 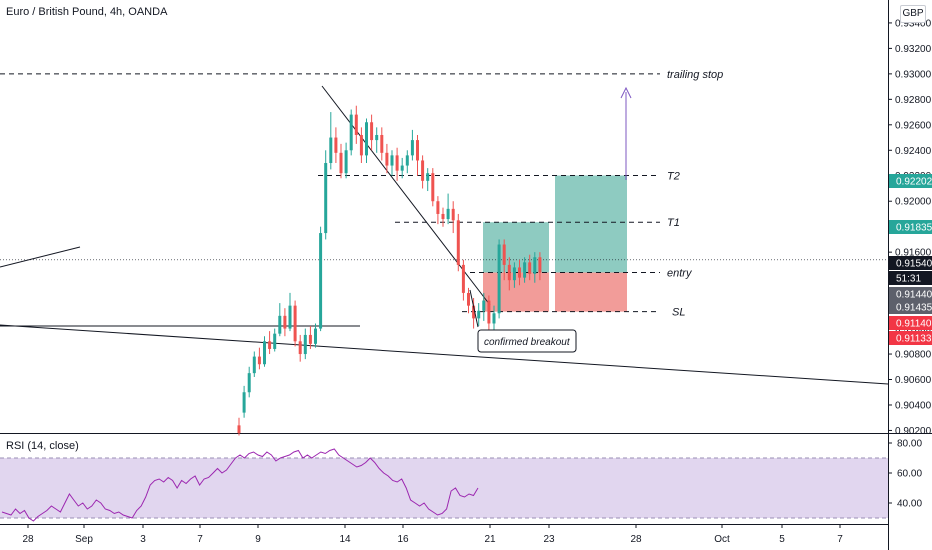 I want to click on rsi-line-layer, so click(x=240, y=485).